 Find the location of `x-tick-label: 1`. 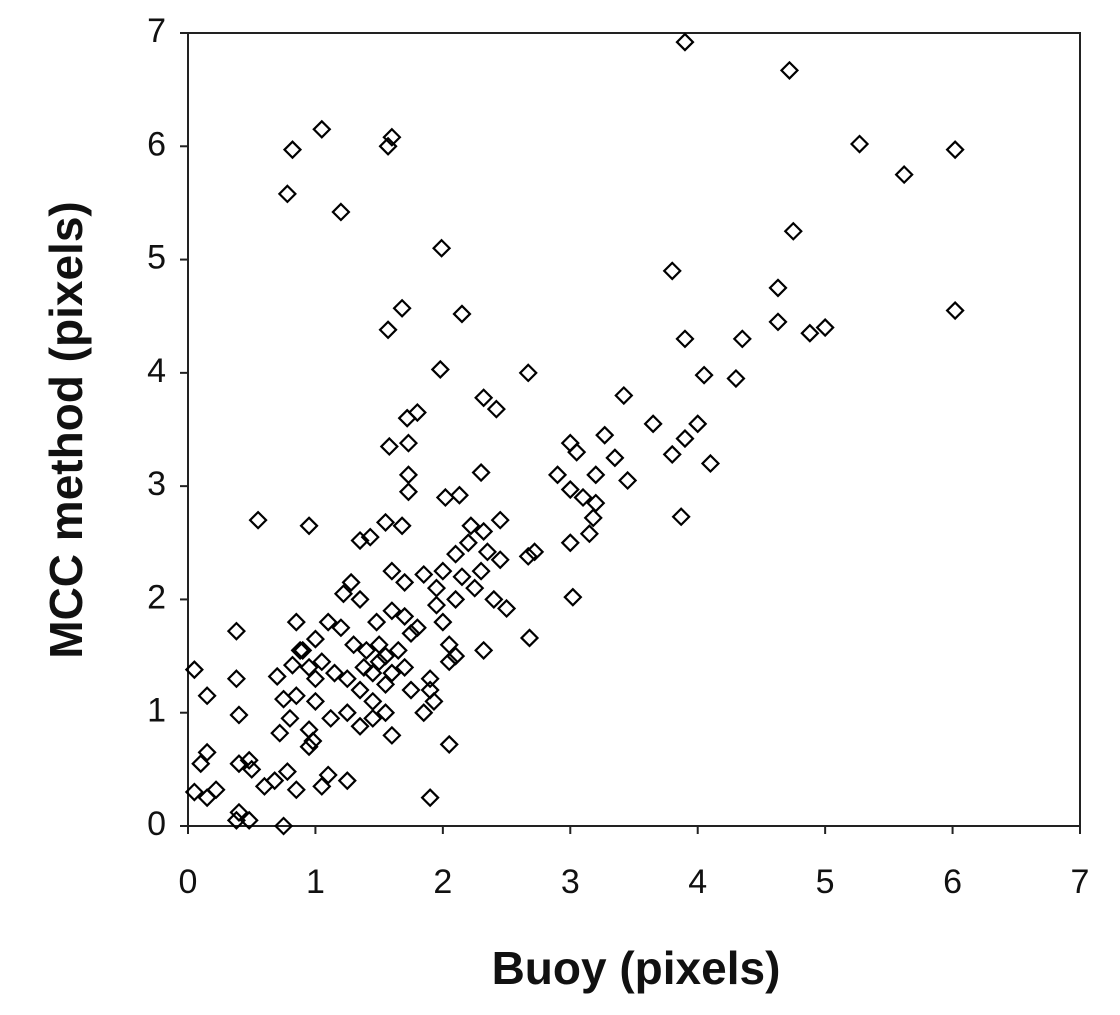

x-tick-label: 1 is located at coordinates (315, 882).